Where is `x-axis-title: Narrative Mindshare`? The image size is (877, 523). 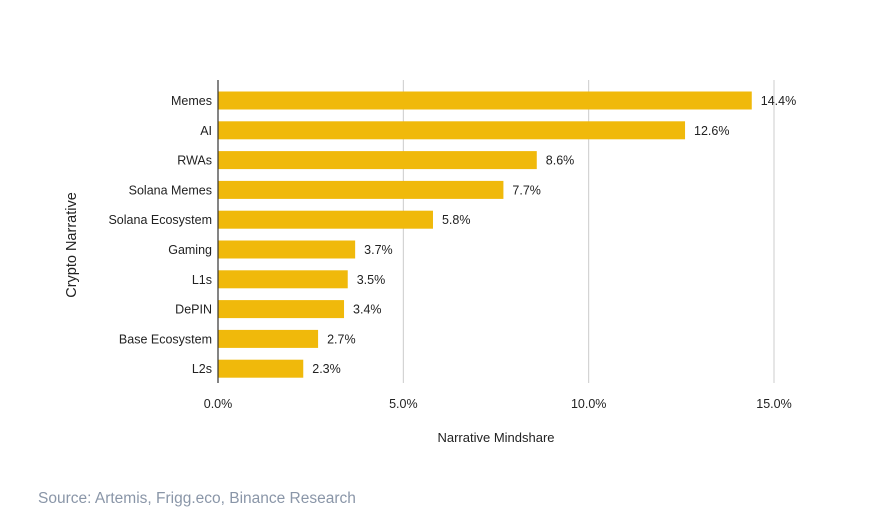
x-axis-title: Narrative Mindshare is located at coordinates (495, 437).